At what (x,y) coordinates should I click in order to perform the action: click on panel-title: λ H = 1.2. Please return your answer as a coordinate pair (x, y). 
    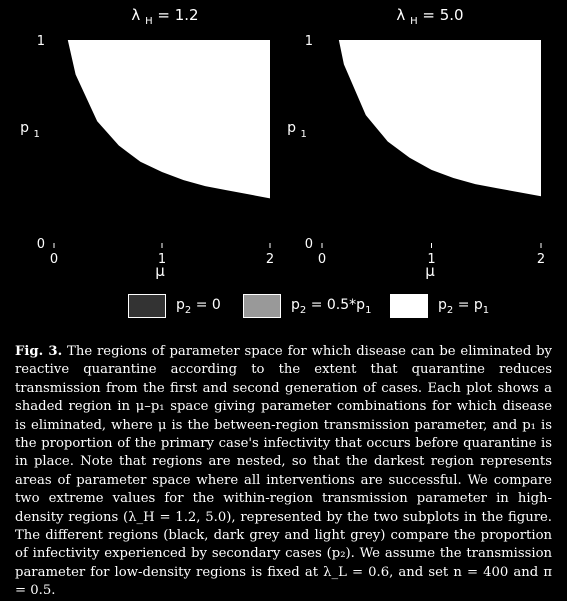
    Looking at the image, I should click on (164, 16).